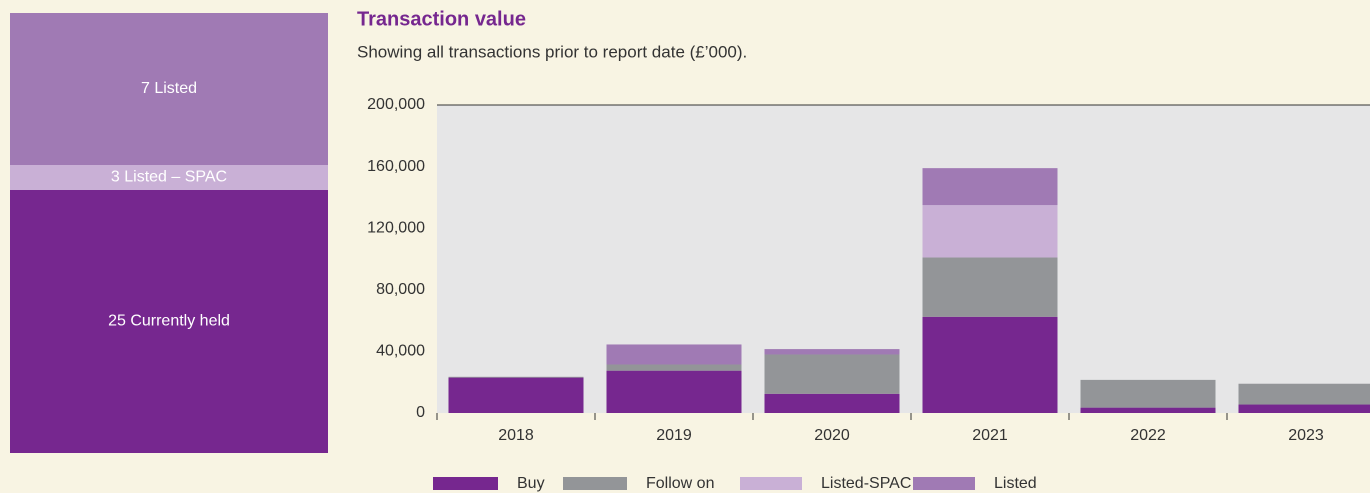 The width and height of the screenshot is (1370, 493). Describe the element at coordinates (866, 483) in the screenshot. I see `legend-label: Listed-SPAC` at that location.